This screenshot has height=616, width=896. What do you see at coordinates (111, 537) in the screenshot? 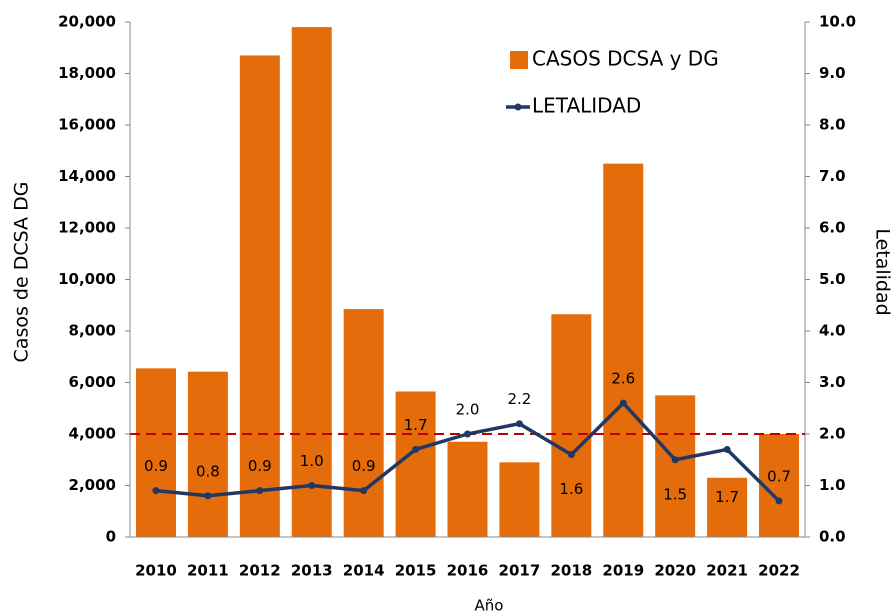
I see `y-tick-label: 0` at bounding box center [111, 537].